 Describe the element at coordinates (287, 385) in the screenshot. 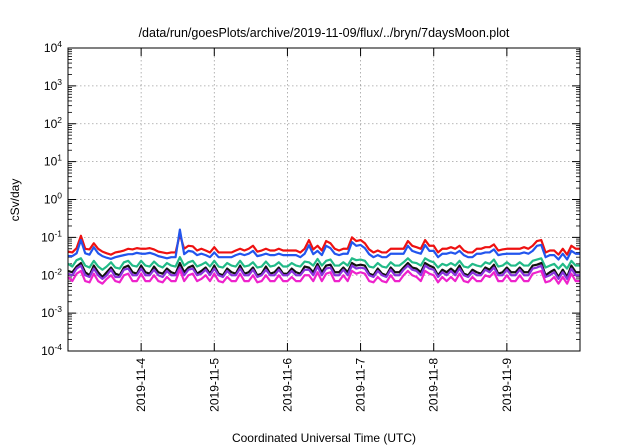

I see `x-tick-label: 2019-11-6` at that location.